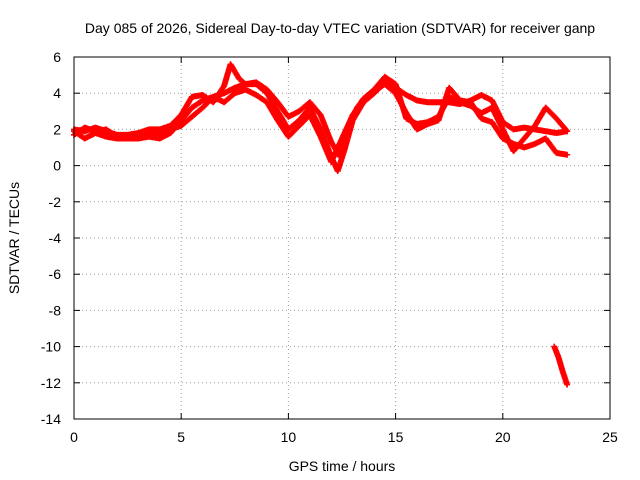 This screenshot has height=480, width=640. I want to click on y-axis-title: SDTVAR / TECUs, so click(14, 238).